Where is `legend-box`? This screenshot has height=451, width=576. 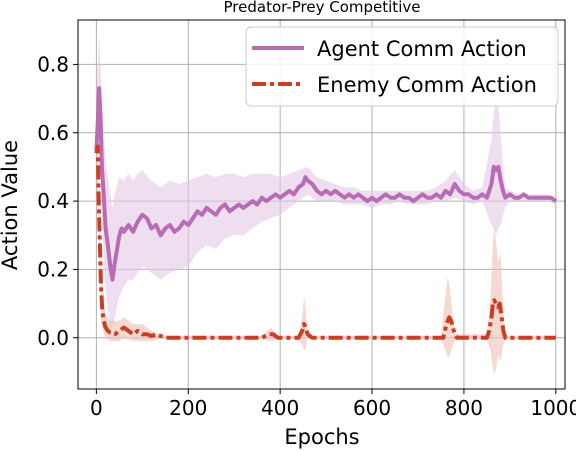
legend-box is located at coordinates (402, 66).